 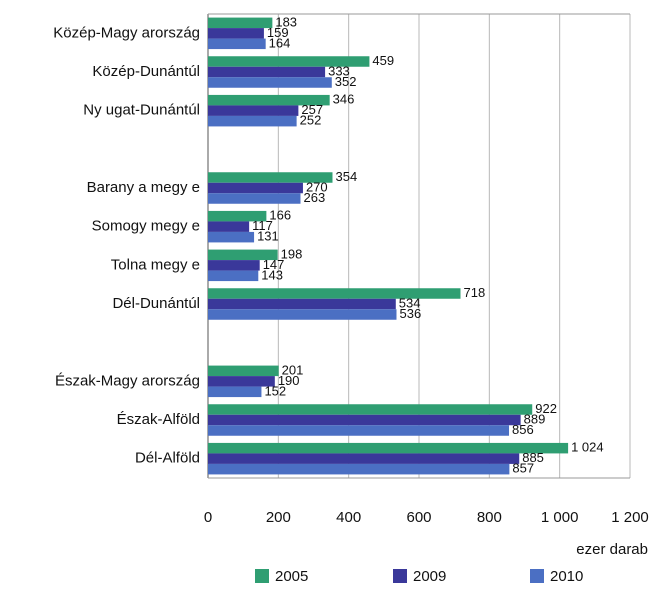 I want to click on data-label: 534, so click(x=410, y=302).